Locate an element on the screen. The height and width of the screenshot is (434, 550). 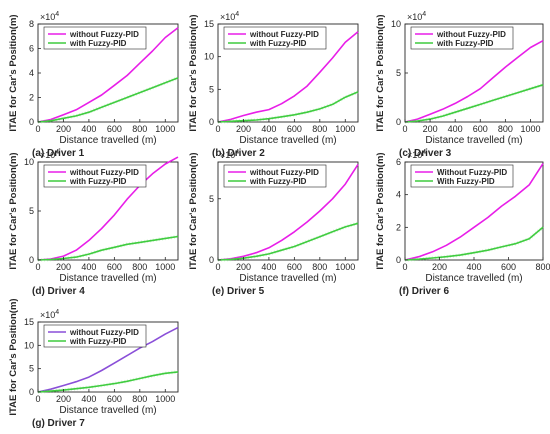
legend-label: Without Fuzzy-PID is located at coordinates (472, 172).